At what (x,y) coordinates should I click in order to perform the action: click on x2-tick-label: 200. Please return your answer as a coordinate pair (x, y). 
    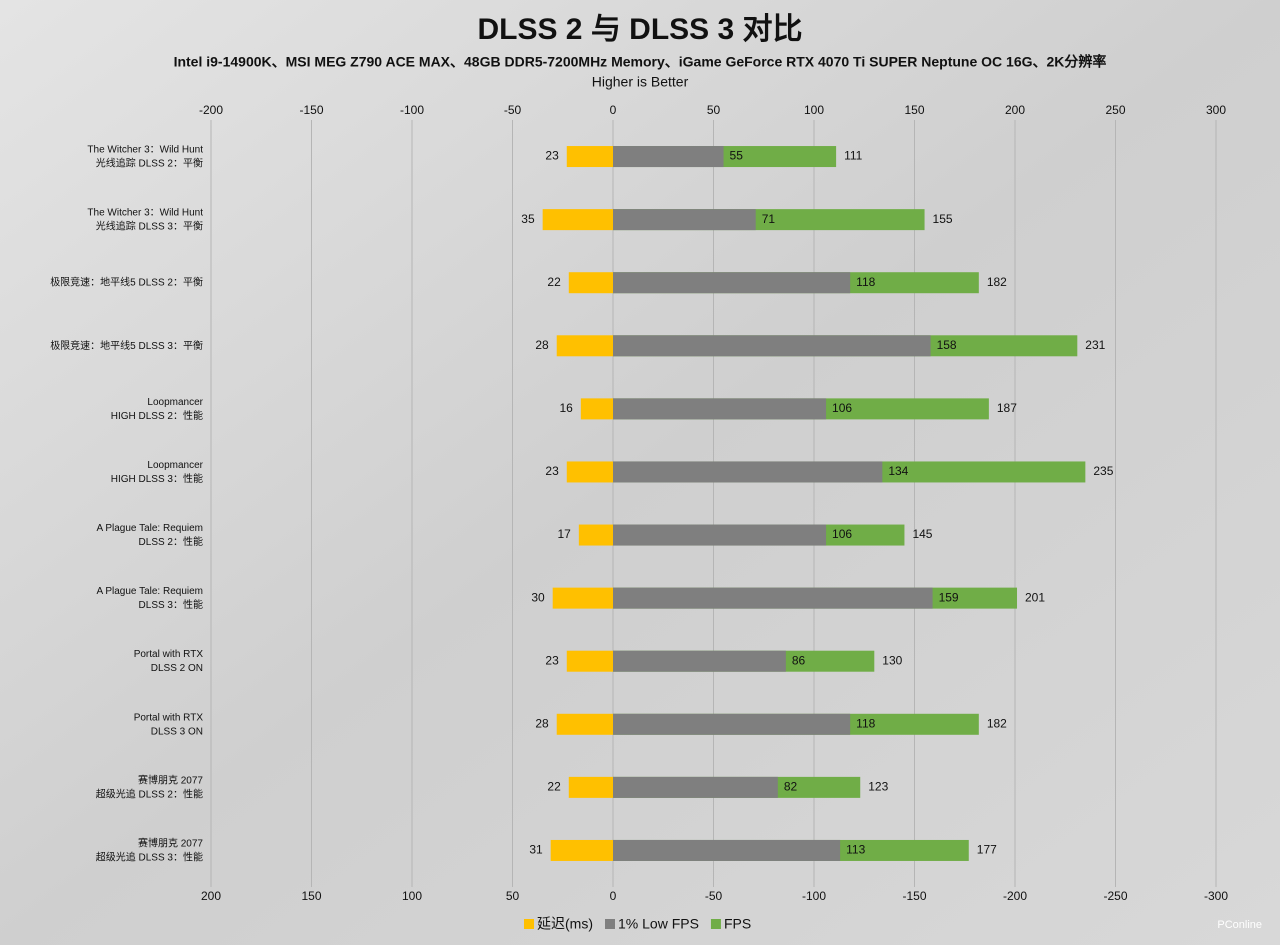
    Looking at the image, I should click on (211, 896).